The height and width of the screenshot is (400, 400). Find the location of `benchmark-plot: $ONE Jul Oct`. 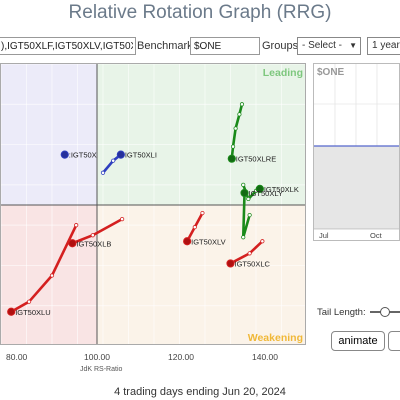

benchmark-plot: $ONE Jul Oct is located at coordinates (356, 152).